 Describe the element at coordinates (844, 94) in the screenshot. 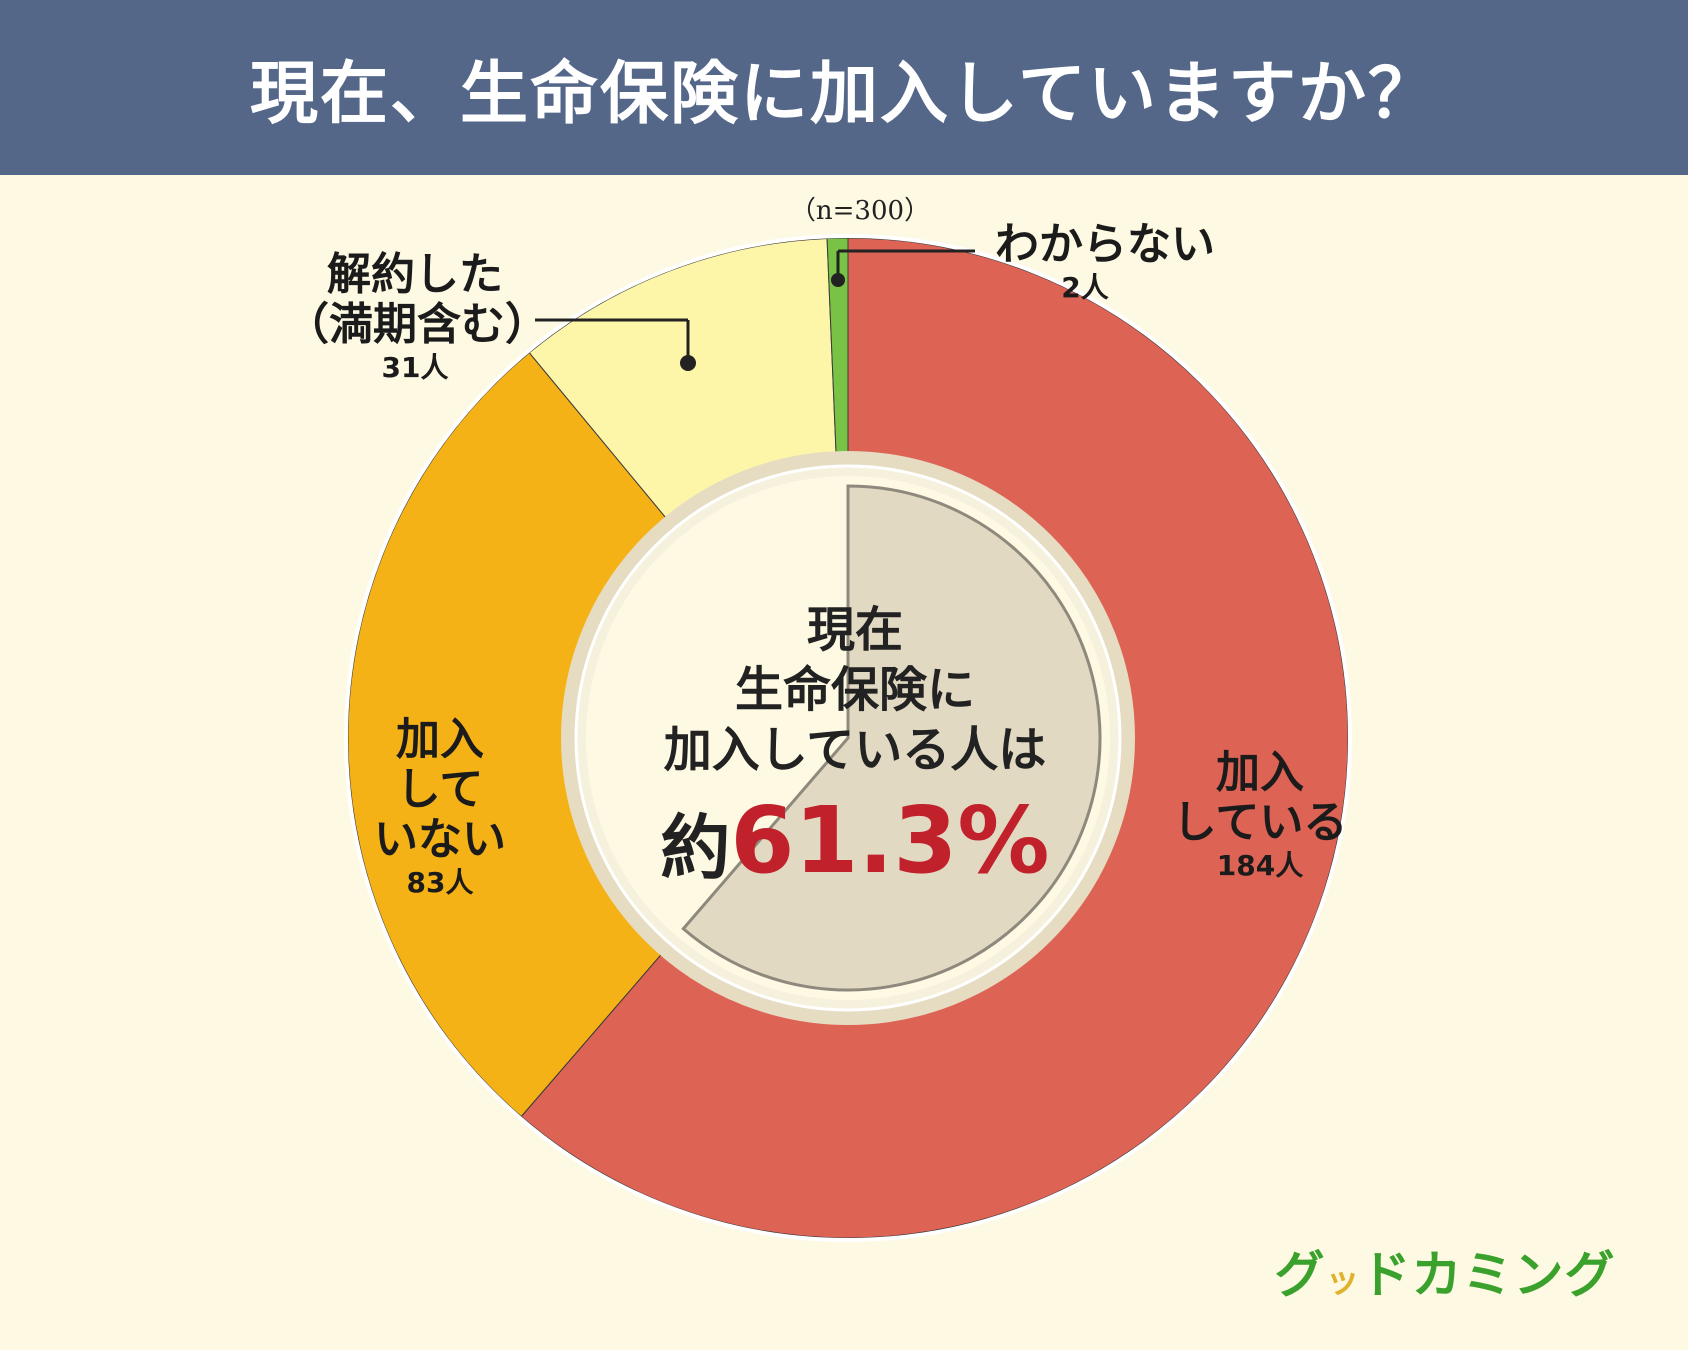

I see `page-title: 現在、生命保険に加入していますか？` at that location.